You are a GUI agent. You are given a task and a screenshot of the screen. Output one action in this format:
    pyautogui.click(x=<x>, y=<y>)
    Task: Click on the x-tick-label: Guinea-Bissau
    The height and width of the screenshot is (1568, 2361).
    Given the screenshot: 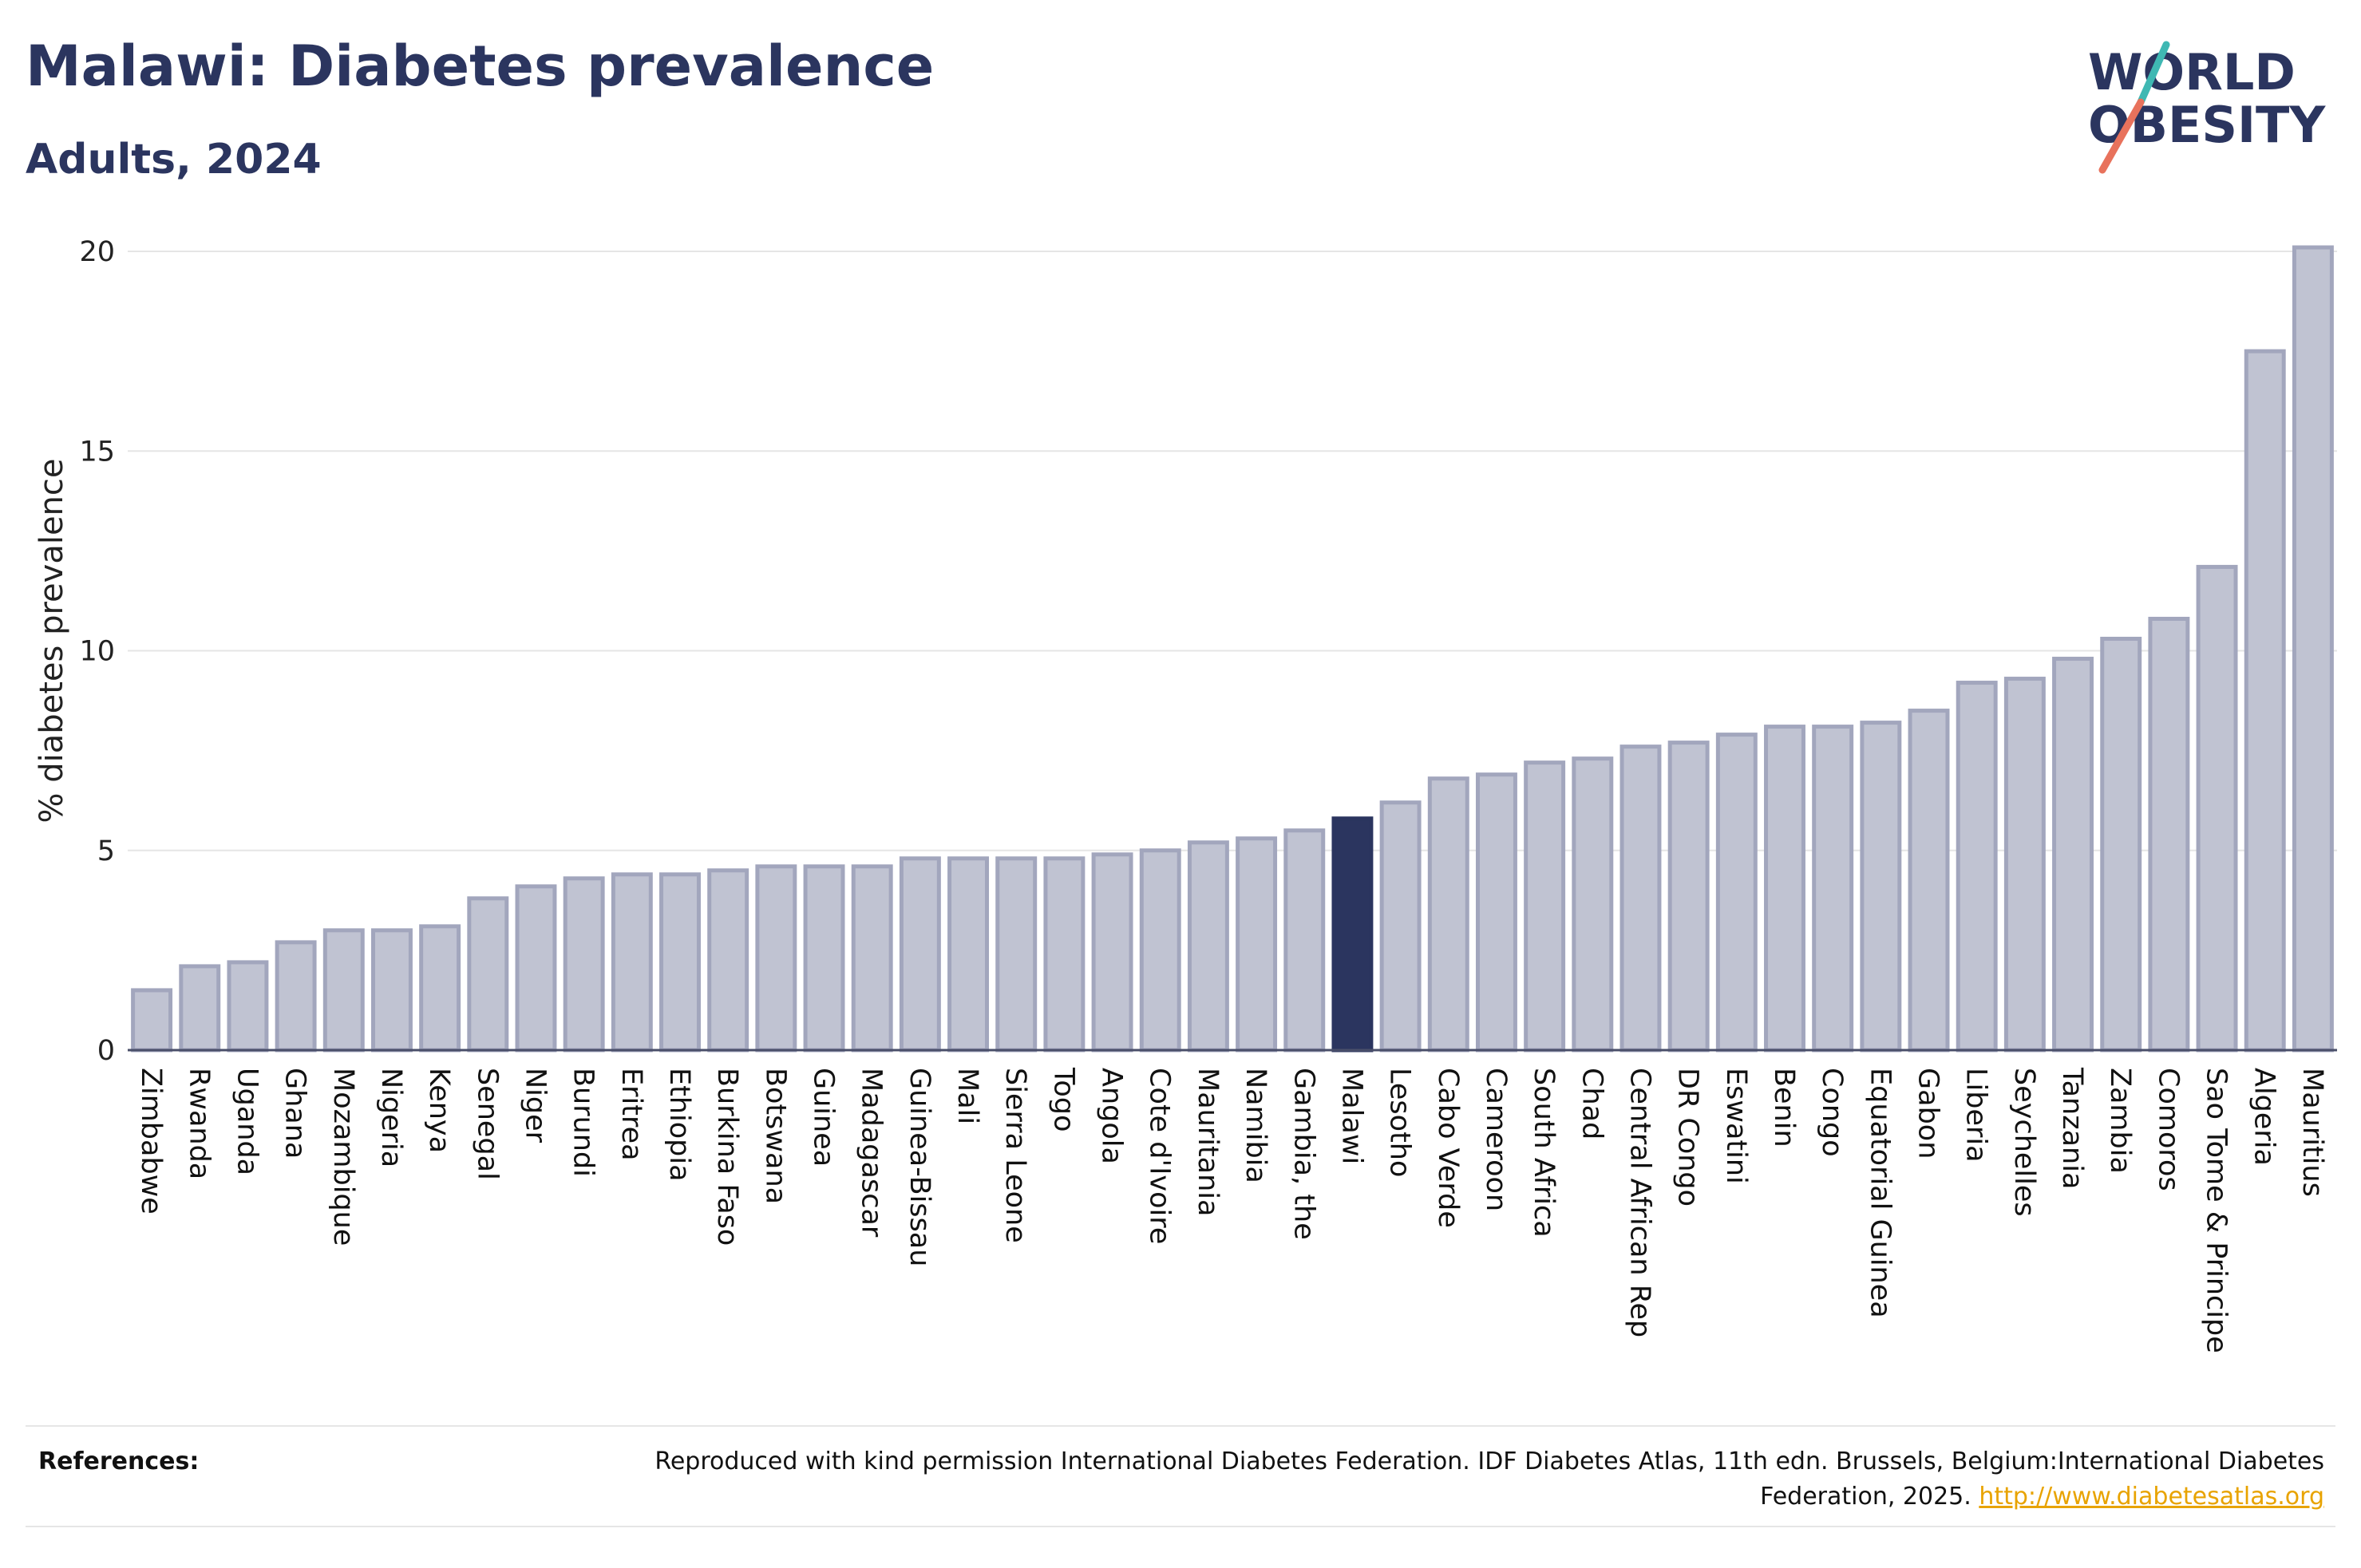 What is the action you would take?
    pyautogui.click(x=919, y=1167)
    